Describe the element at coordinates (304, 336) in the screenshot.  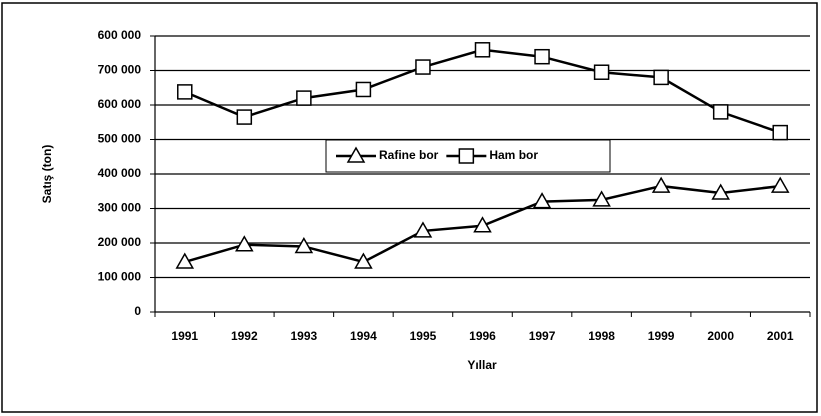
I see `x-tick-label: 1993` at that location.